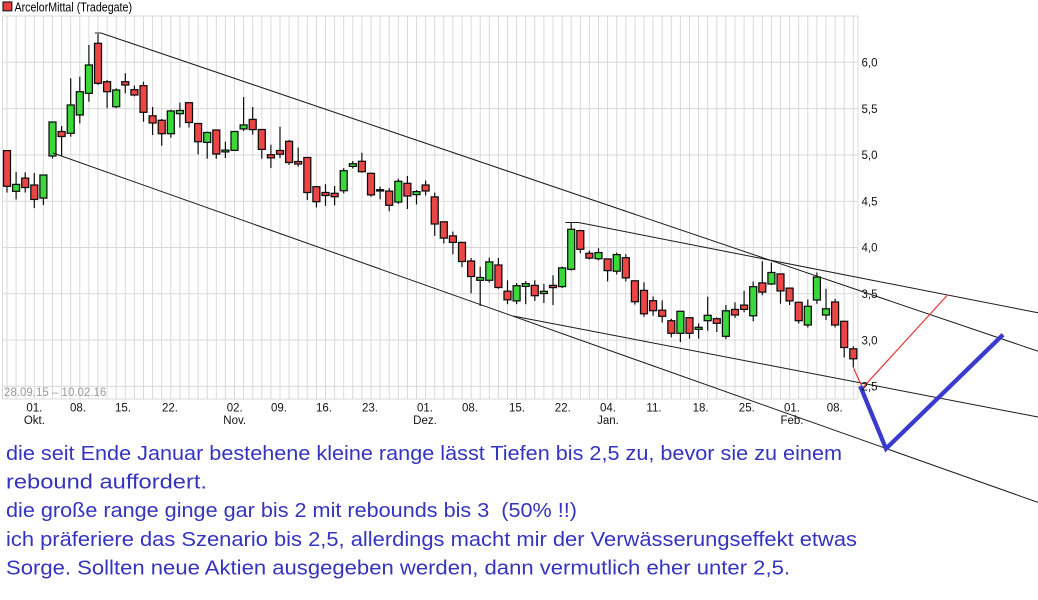 The image size is (1038, 600). I want to click on svg-text: 4,0, so click(870, 249).